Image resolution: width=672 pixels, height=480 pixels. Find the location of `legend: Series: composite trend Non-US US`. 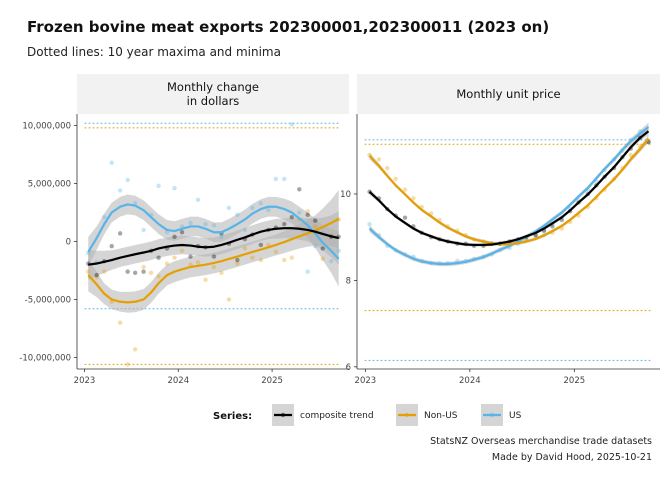

legend: Series: composite trend Non-US US is located at coordinates (367, 415).